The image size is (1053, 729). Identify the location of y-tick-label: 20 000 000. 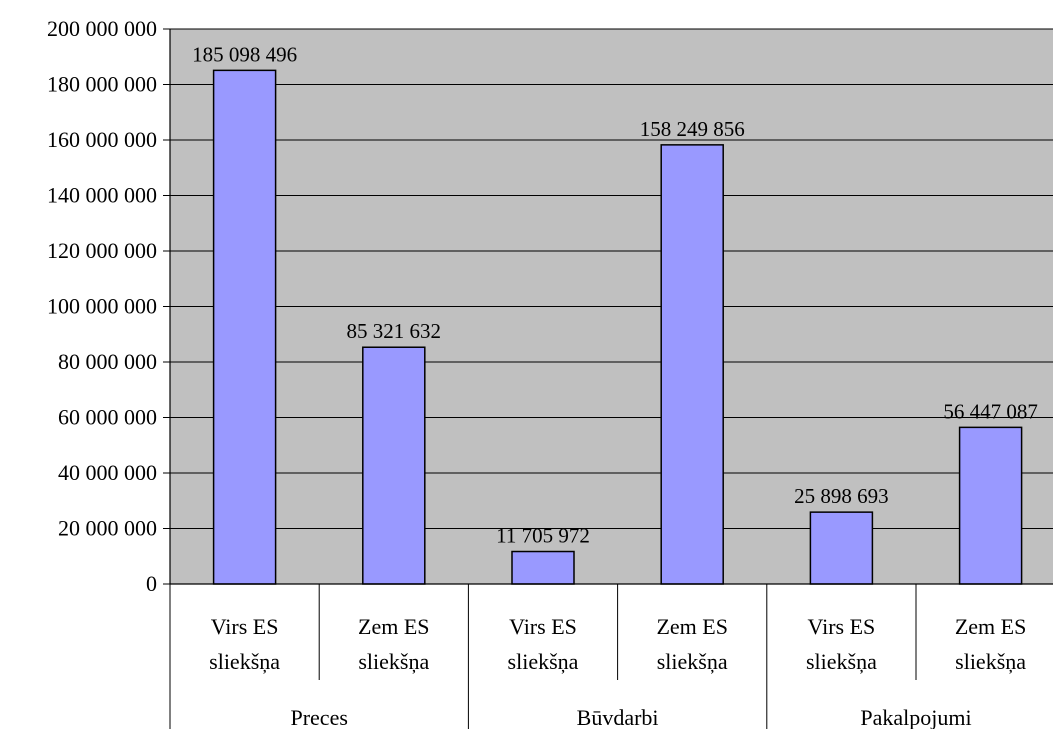
(107, 528).